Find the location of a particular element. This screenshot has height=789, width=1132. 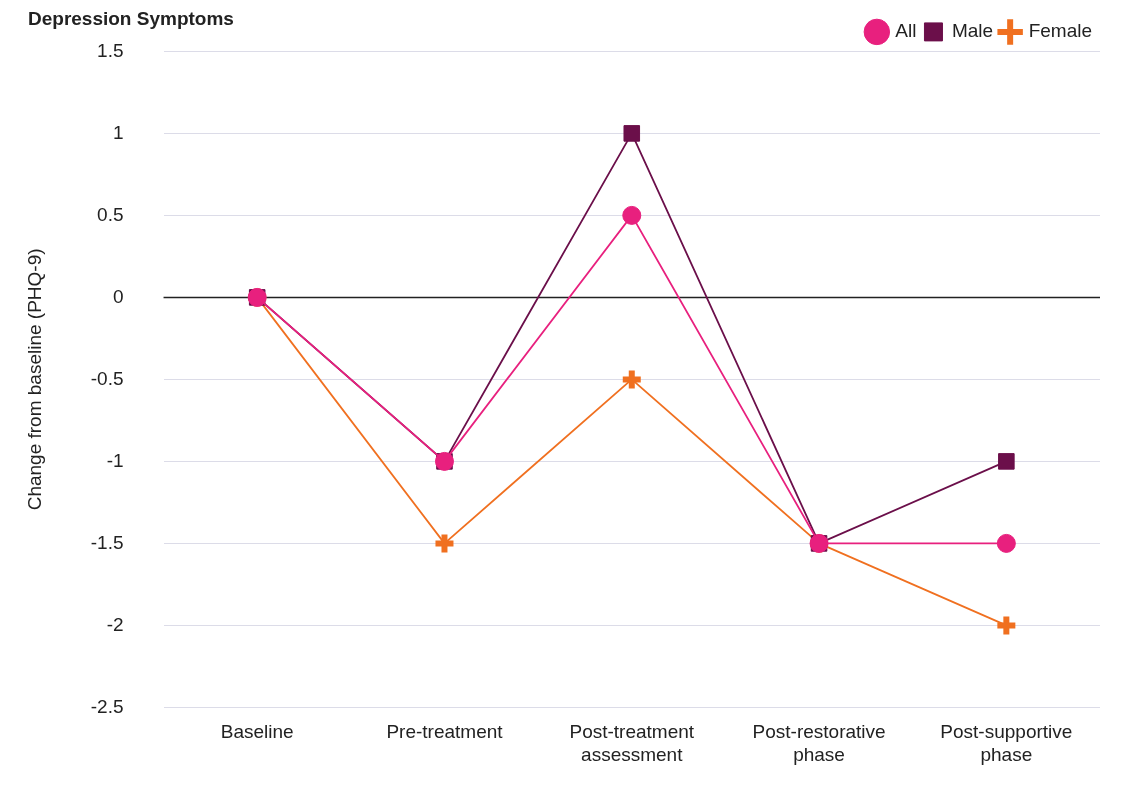

y-tick-label: 0 is located at coordinates (118, 296).